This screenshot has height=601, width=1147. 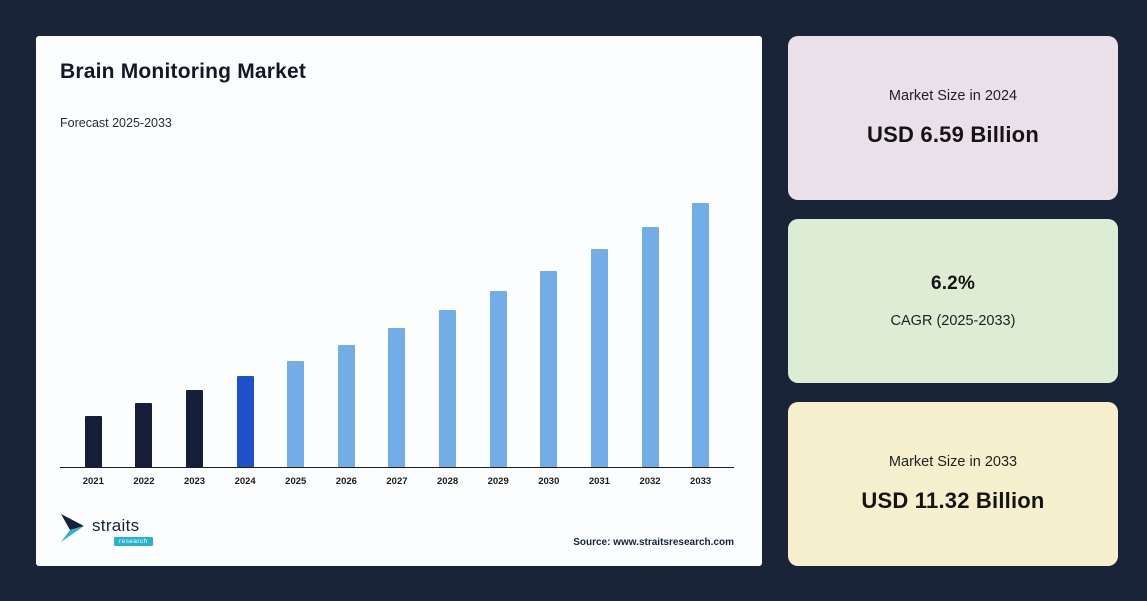 What do you see at coordinates (195, 428) in the screenshot?
I see `bar-2023` at bounding box center [195, 428].